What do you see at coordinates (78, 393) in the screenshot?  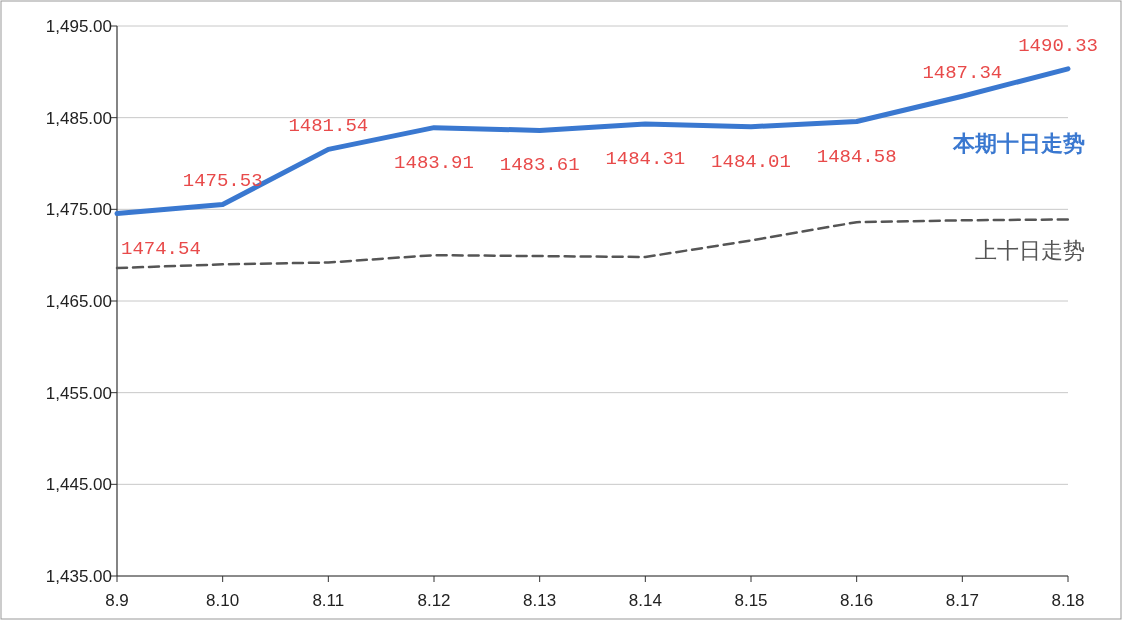 I see `y-tick-label: 1,455.00` at bounding box center [78, 393].